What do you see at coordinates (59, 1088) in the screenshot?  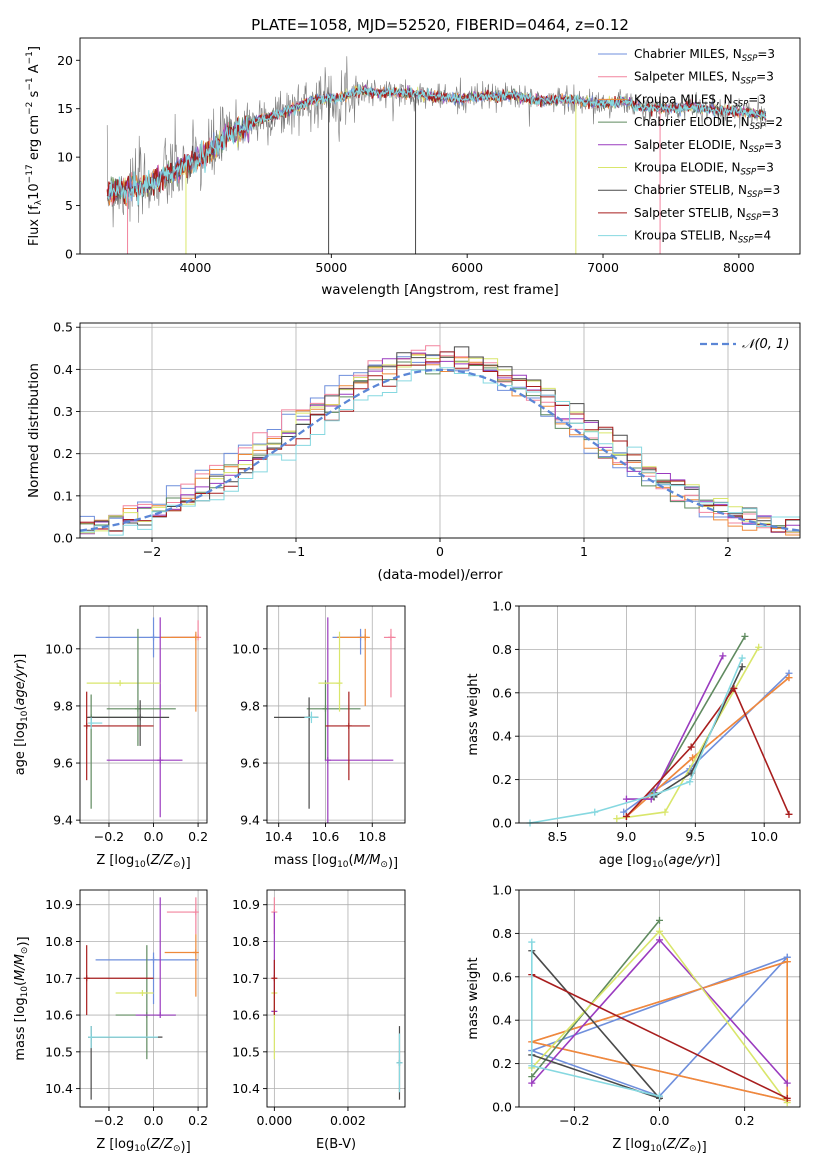 I see `y-tick-label: 10.4` at bounding box center [59, 1088].